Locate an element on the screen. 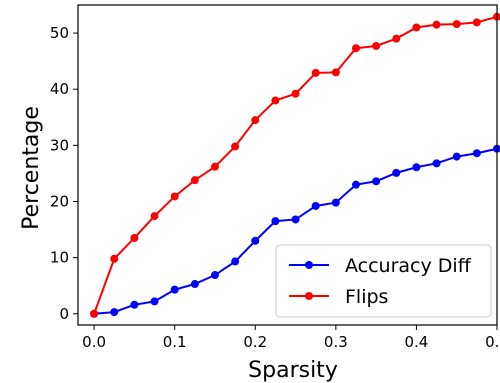  y-tick-label: 30 is located at coordinates (59, 145).